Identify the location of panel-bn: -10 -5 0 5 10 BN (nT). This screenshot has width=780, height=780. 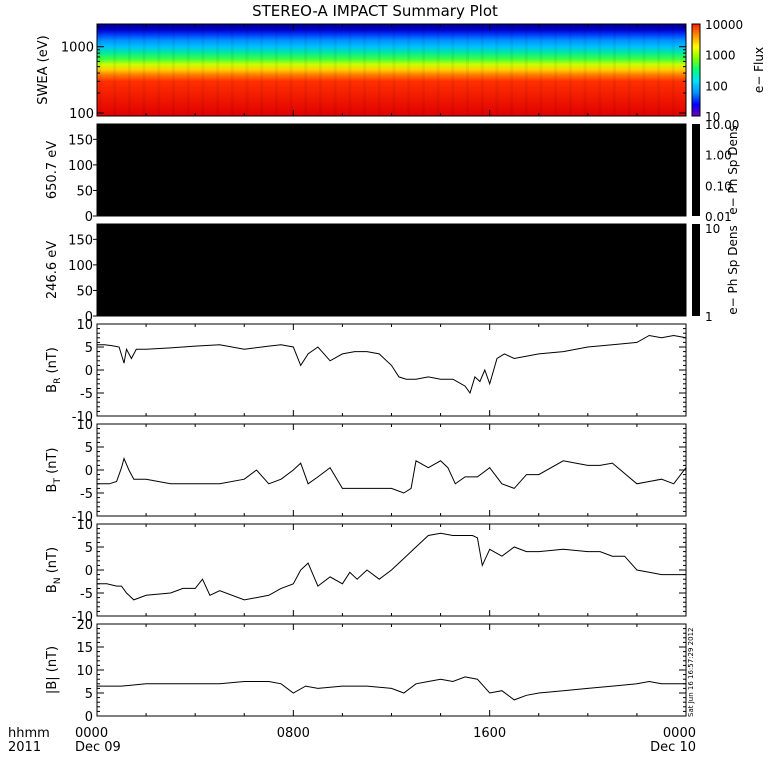
(366, 571).